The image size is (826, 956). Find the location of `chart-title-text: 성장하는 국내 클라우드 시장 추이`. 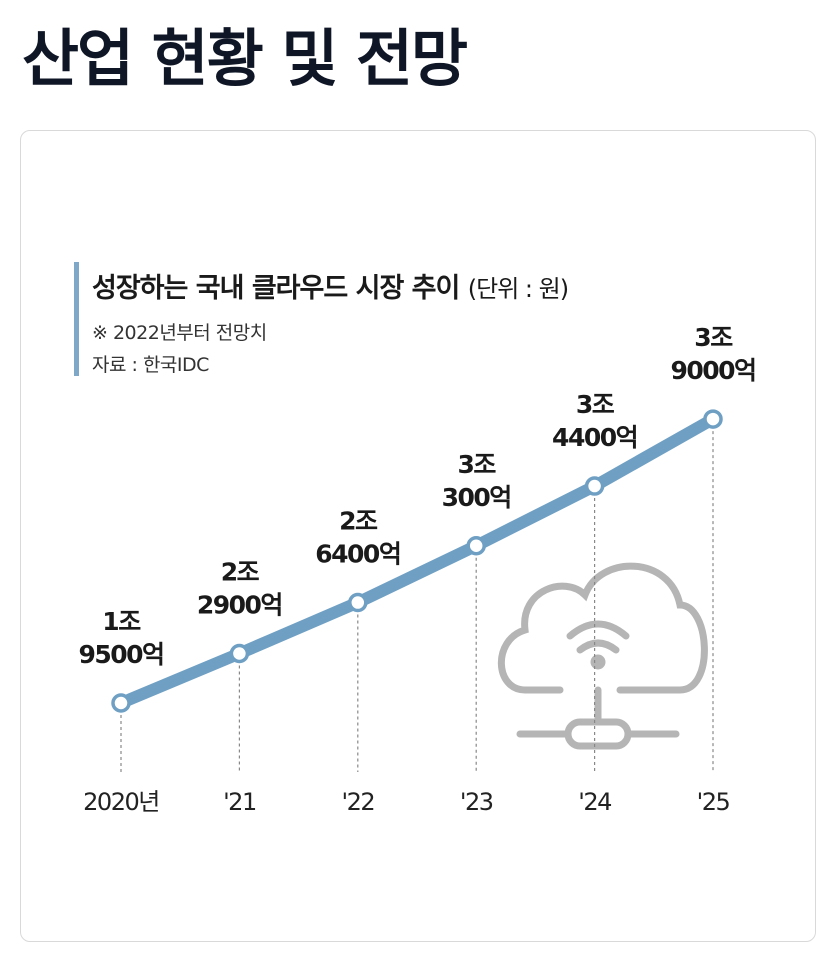

chart-title-text: 성장하는 국내 클라우드 시장 추이 is located at coordinates (276, 288).